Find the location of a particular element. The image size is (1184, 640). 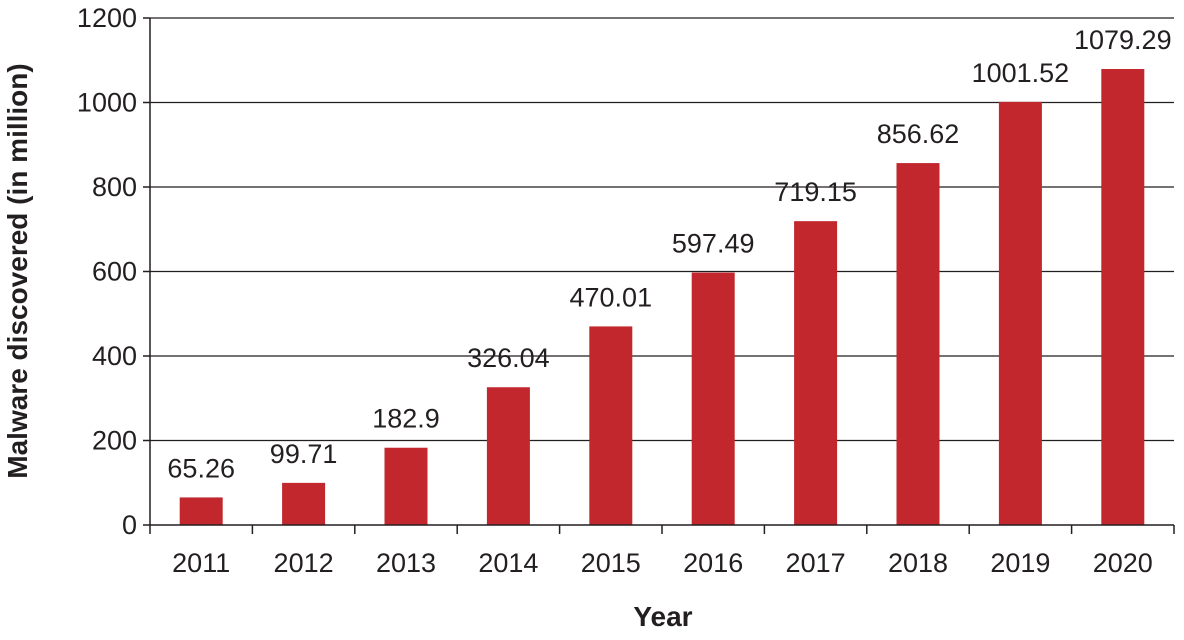

y-tick-label: 1200 is located at coordinates (107, 18).